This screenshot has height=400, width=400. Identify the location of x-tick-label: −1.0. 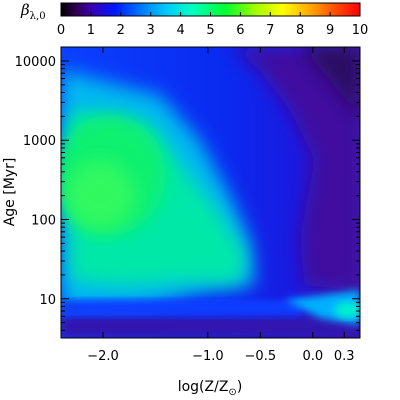
(208, 356).